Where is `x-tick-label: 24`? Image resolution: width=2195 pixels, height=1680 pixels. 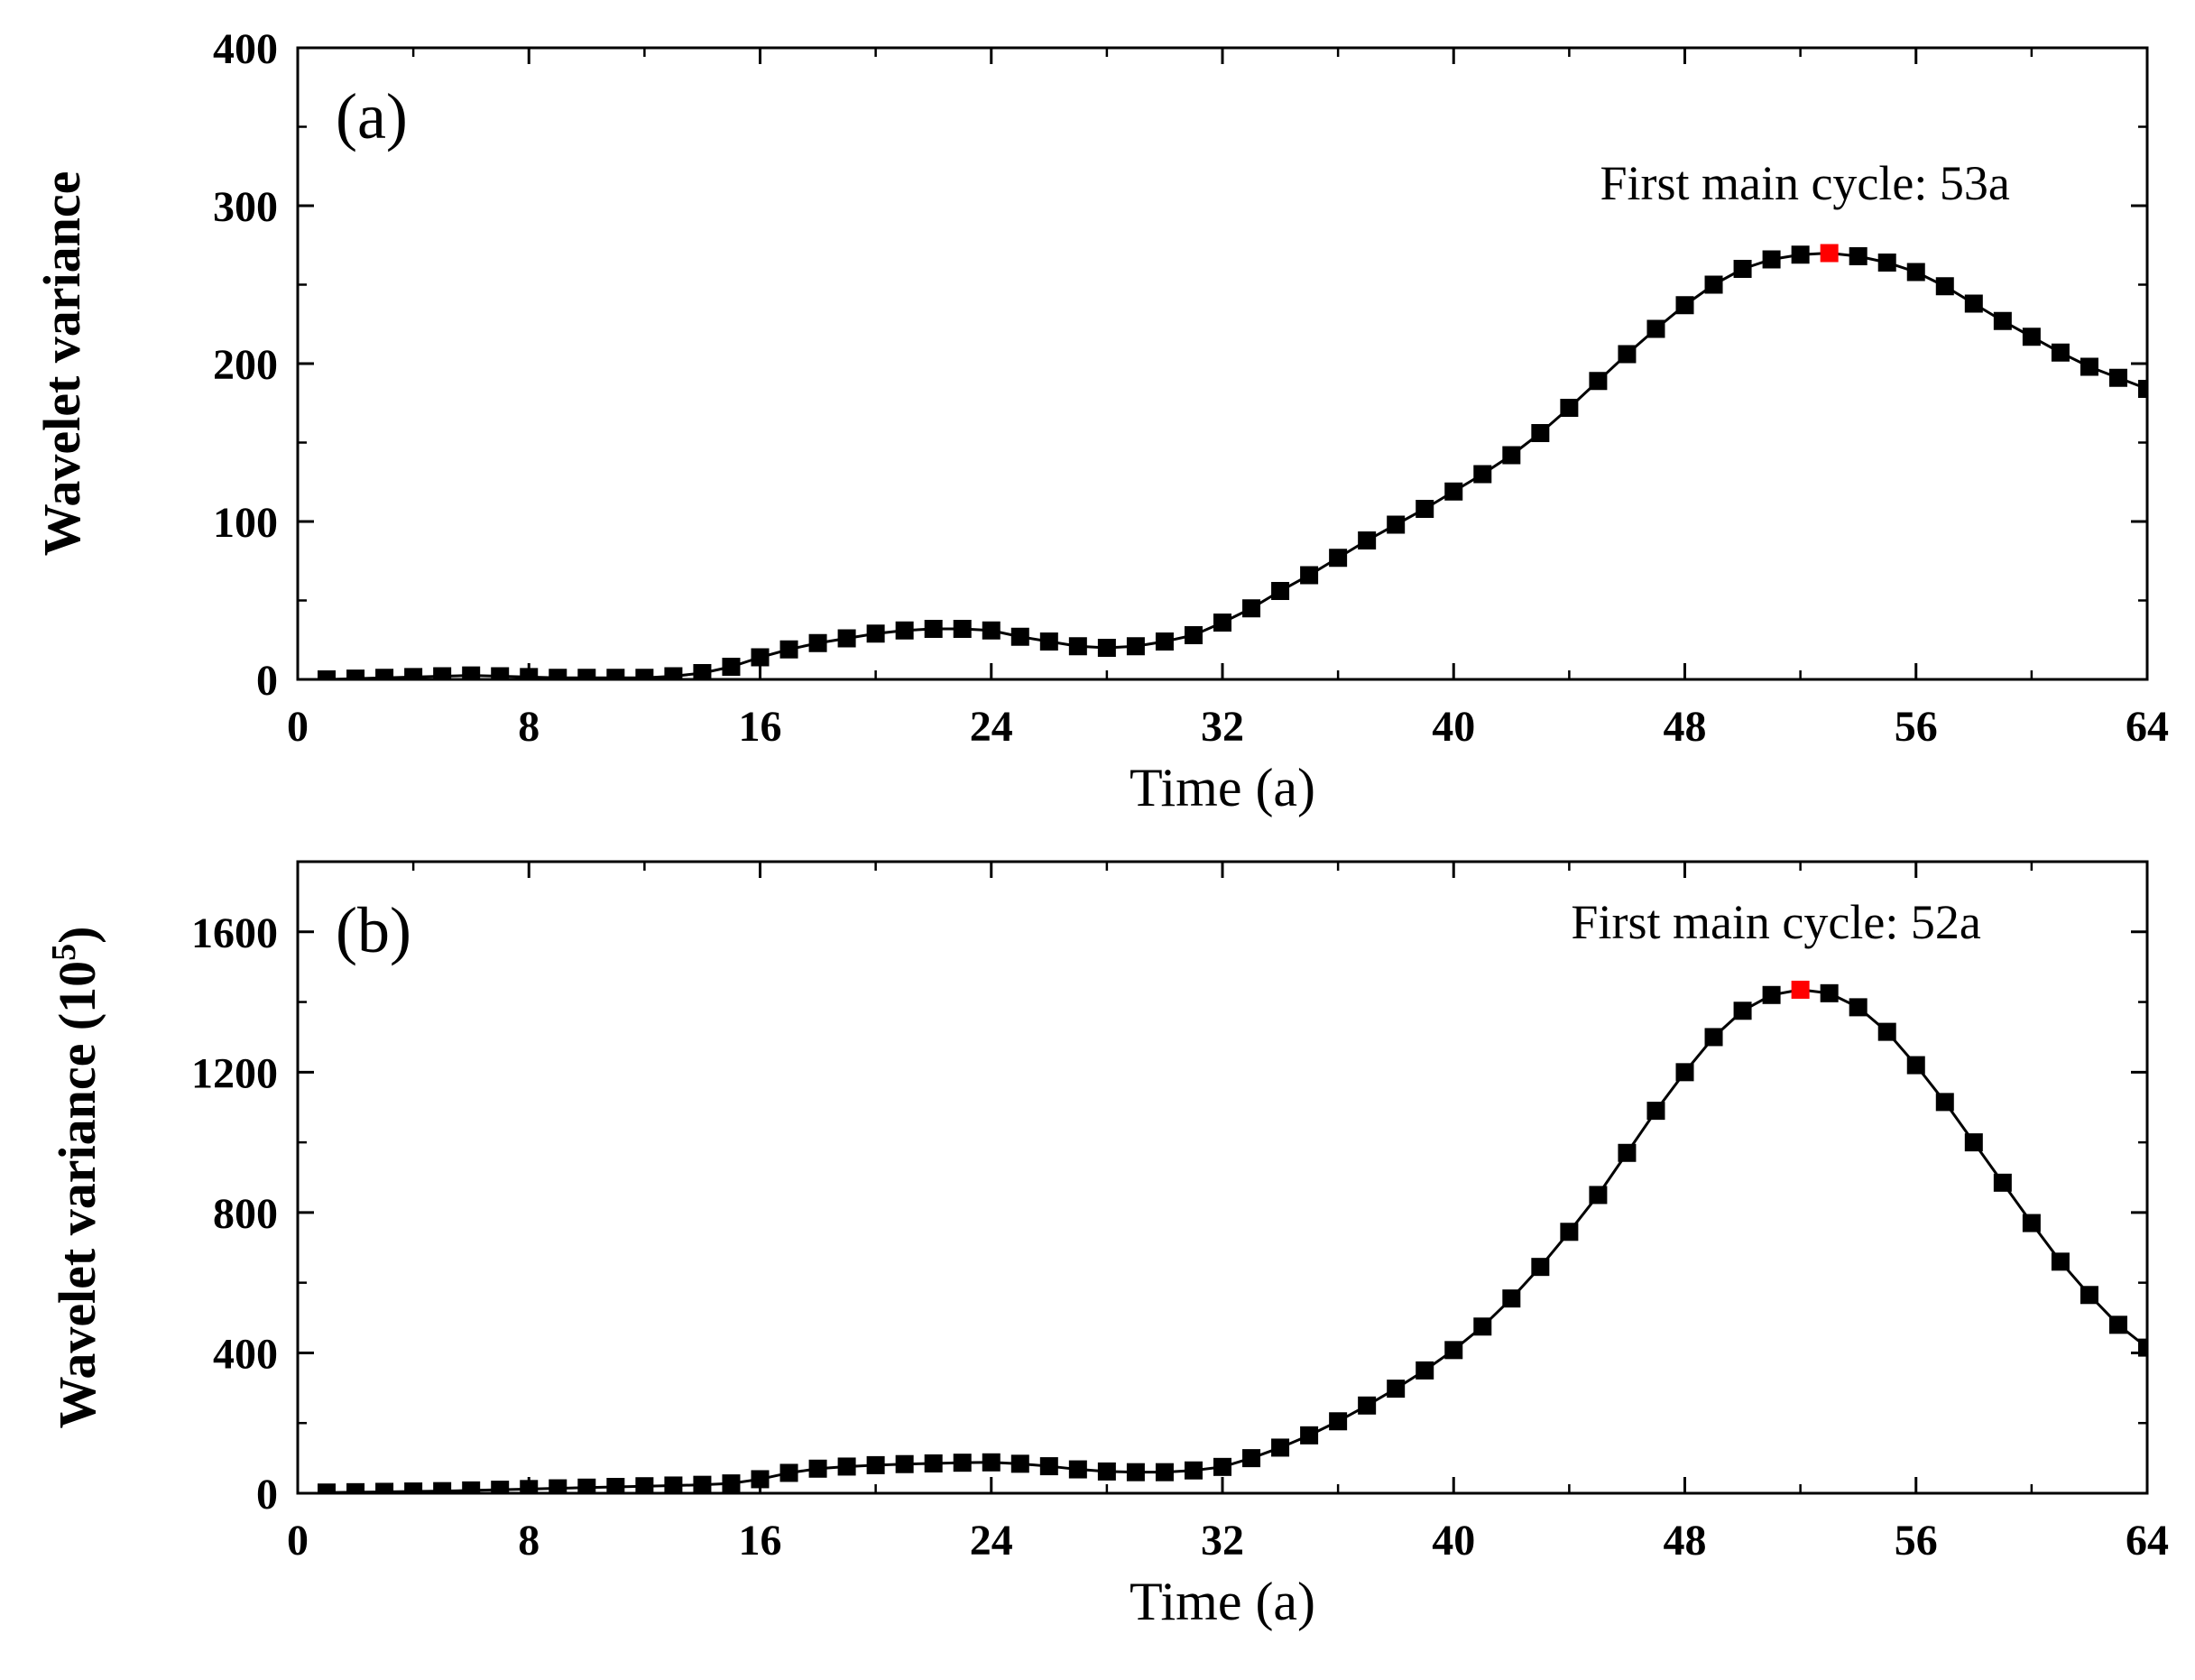 x-tick-label: 24 is located at coordinates (991, 727).